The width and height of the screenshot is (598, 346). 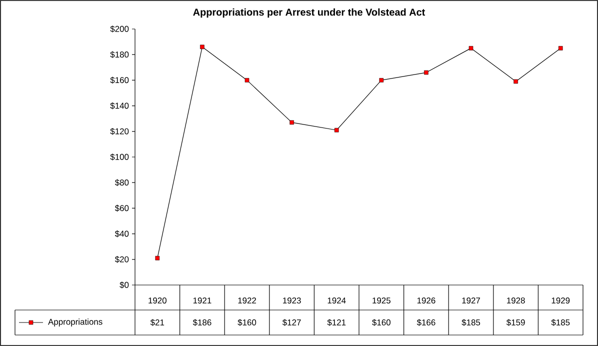 What do you see at coordinates (157, 301) in the screenshot?
I see `x-tick-label: 1920` at bounding box center [157, 301].